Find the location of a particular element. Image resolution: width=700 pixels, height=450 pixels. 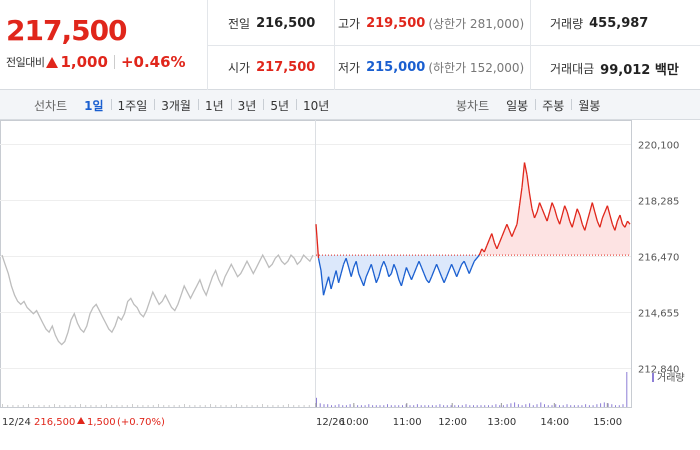

high-value: 219,500 is located at coordinates (396, 23).